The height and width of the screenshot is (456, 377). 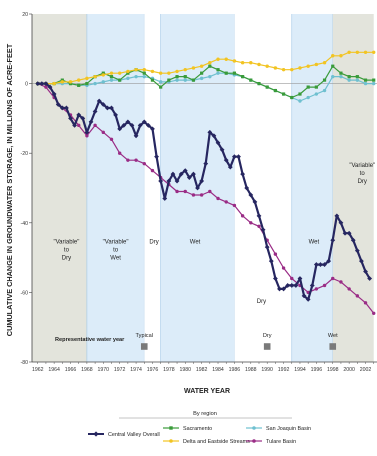 What do you see at coordinates (104, 370) in the screenshot?
I see `x-tick-label: 1970` at bounding box center [104, 370].